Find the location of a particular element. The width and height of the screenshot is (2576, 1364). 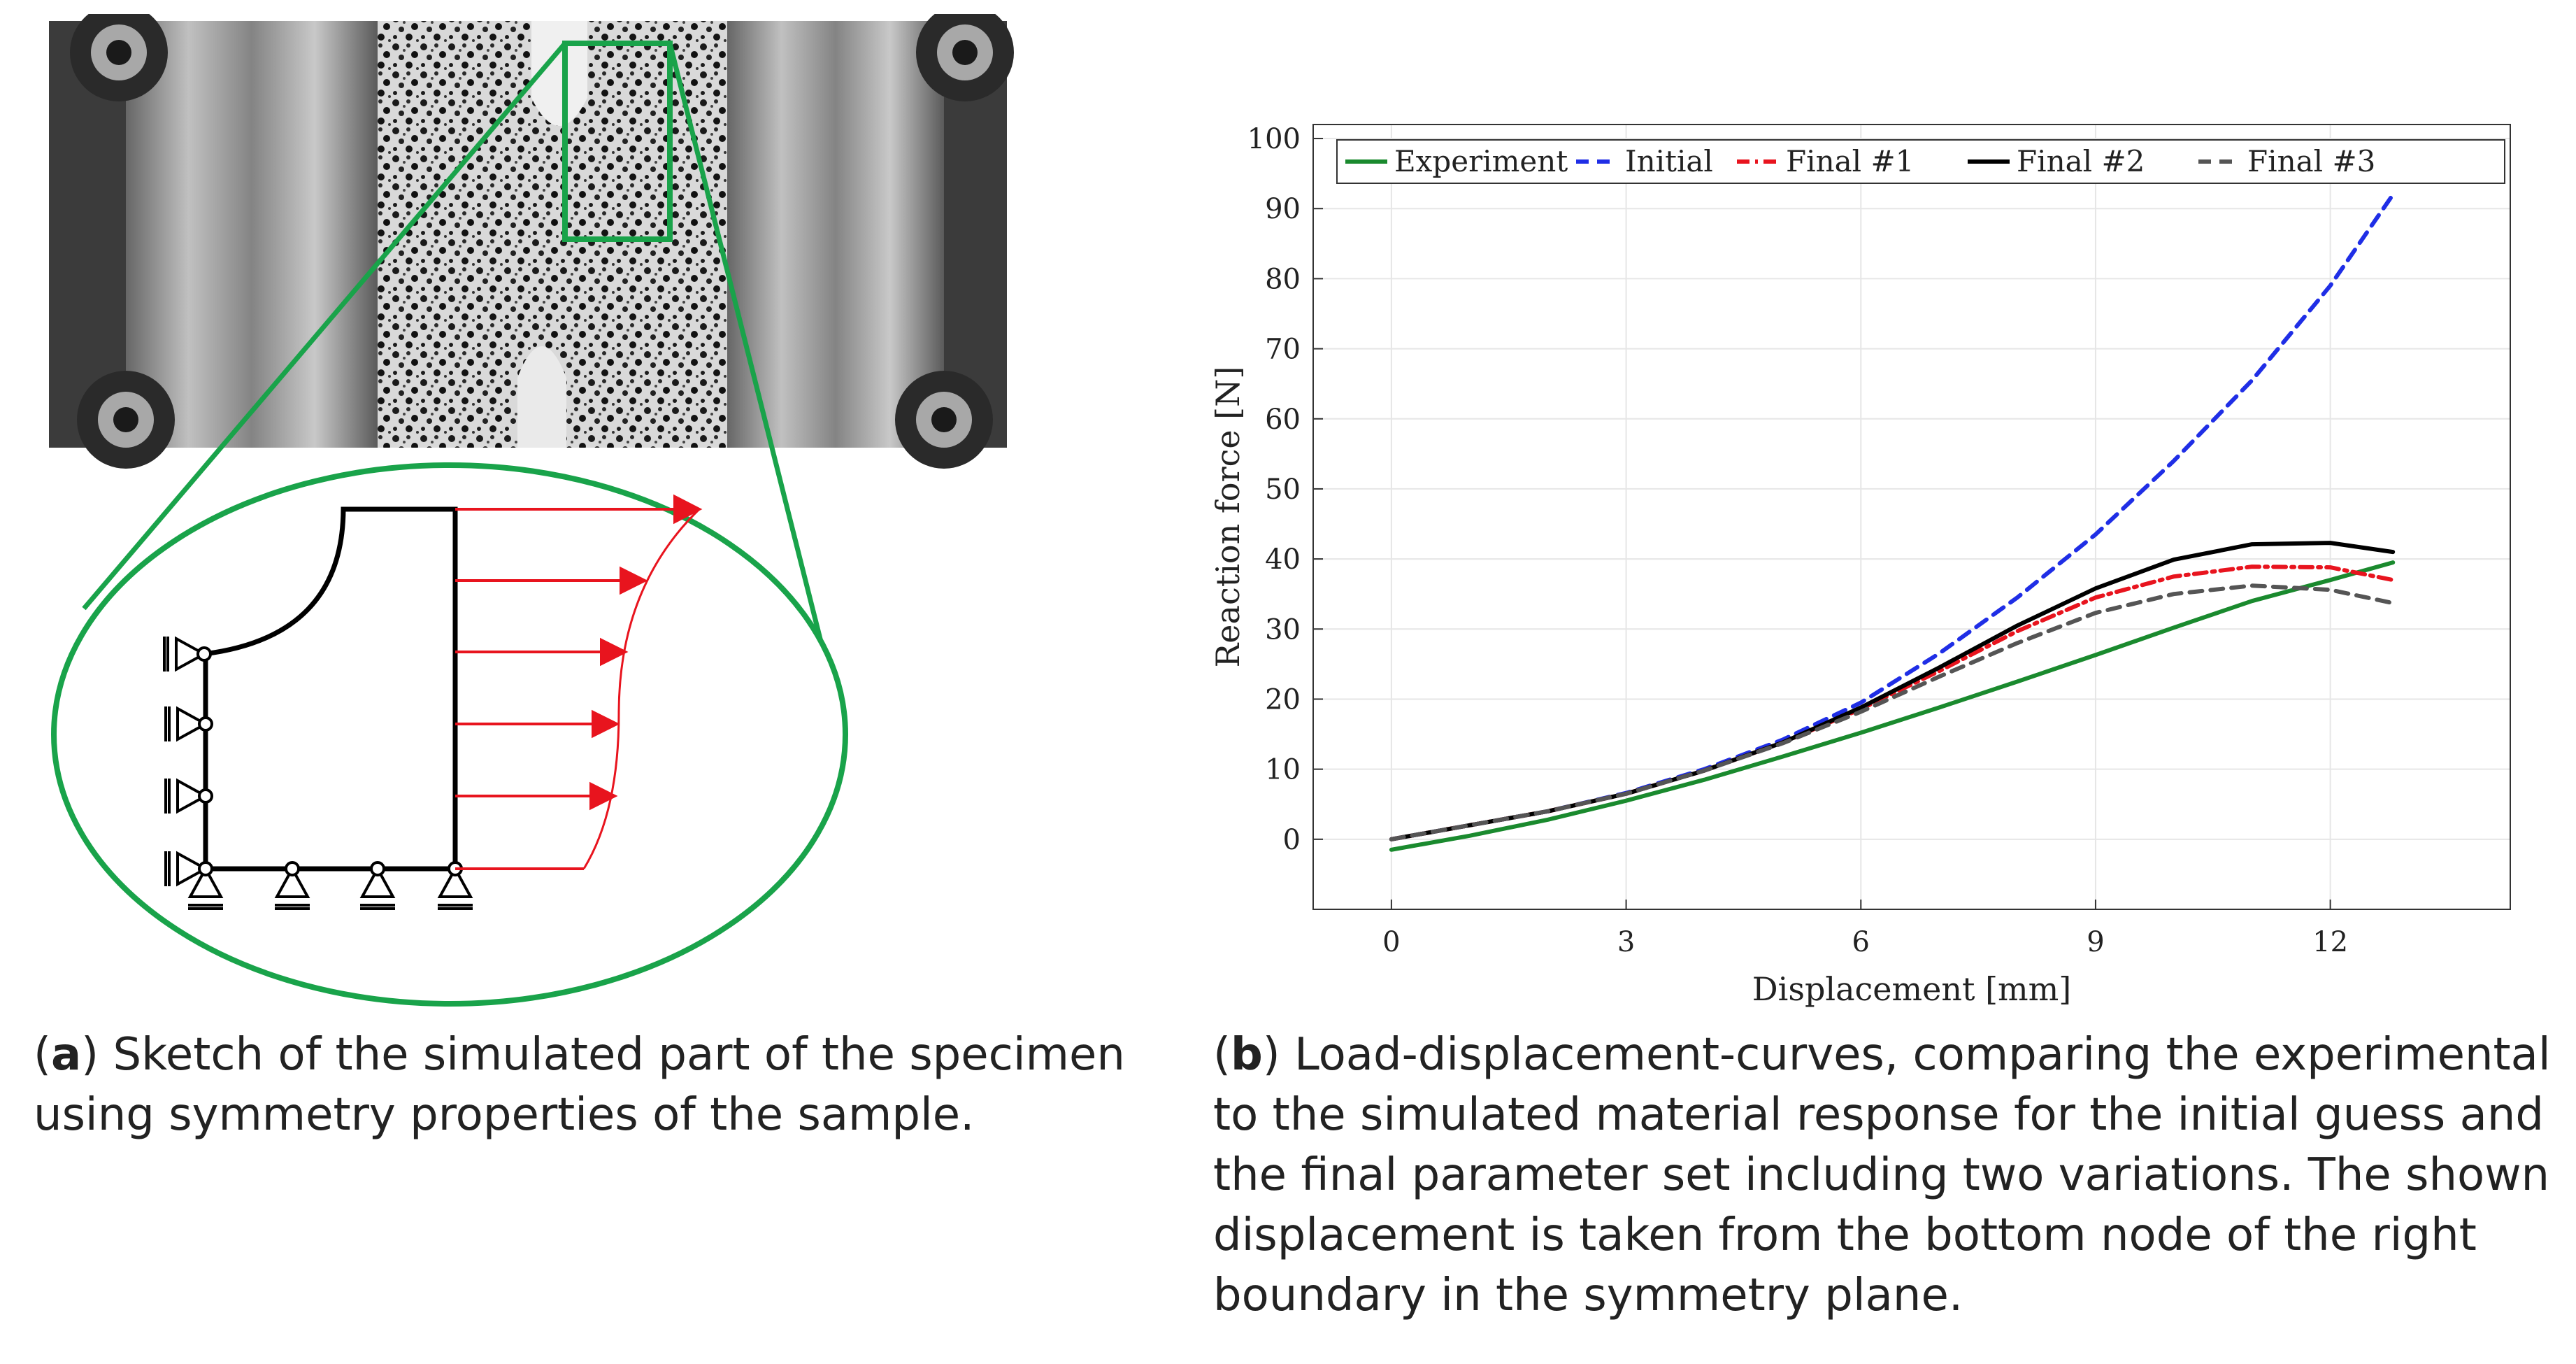

series-line-experiment is located at coordinates (1892, 706).